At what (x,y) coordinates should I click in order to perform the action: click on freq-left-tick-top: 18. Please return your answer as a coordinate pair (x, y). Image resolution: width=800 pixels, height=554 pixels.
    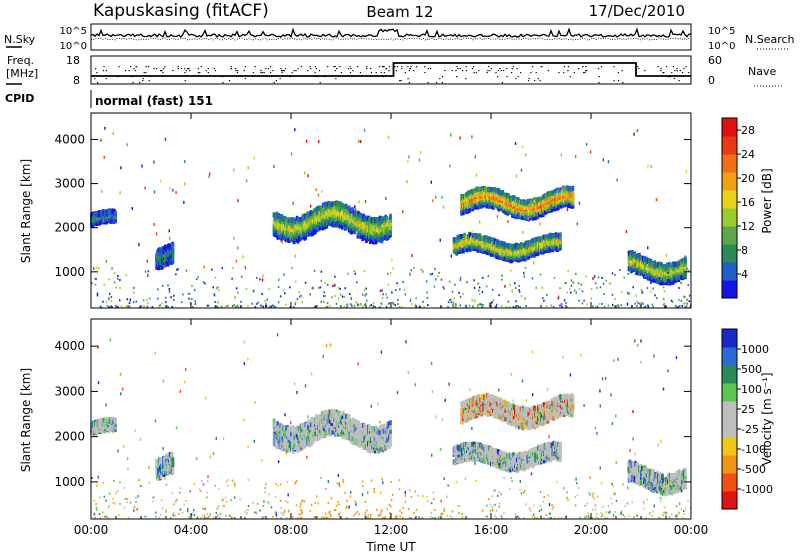
    Looking at the image, I should click on (73, 60).